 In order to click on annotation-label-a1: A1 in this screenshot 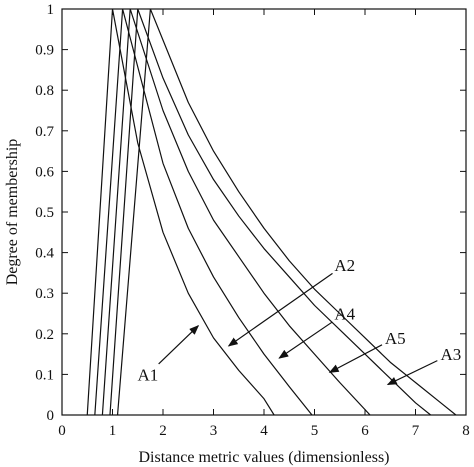, I will do `click(147, 374)`.